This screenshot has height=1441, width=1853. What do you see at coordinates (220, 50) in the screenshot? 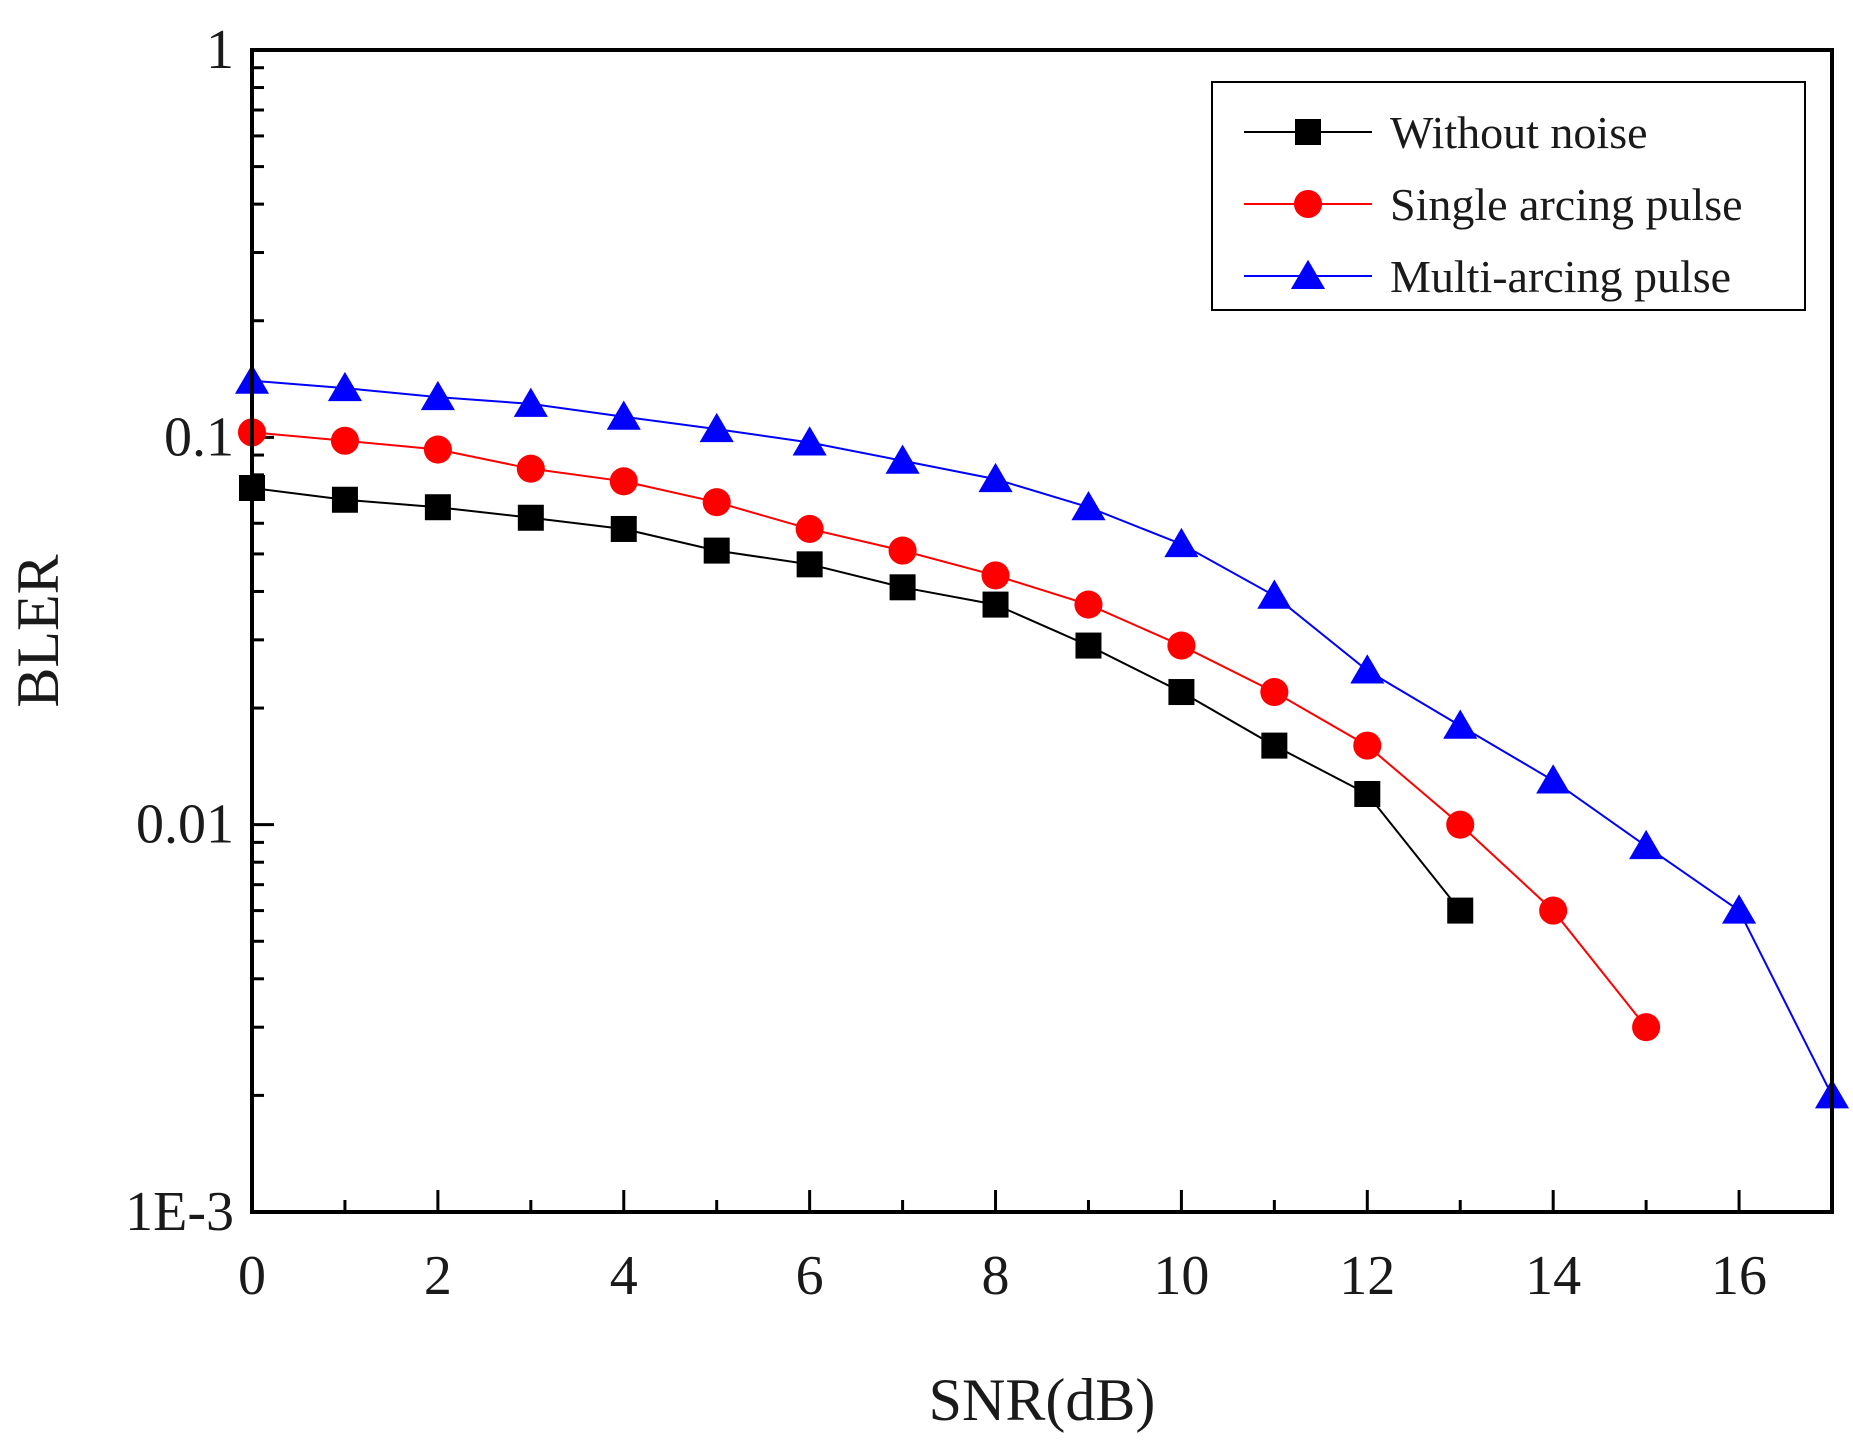
I see `y-tick-label: 1` at bounding box center [220, 50].